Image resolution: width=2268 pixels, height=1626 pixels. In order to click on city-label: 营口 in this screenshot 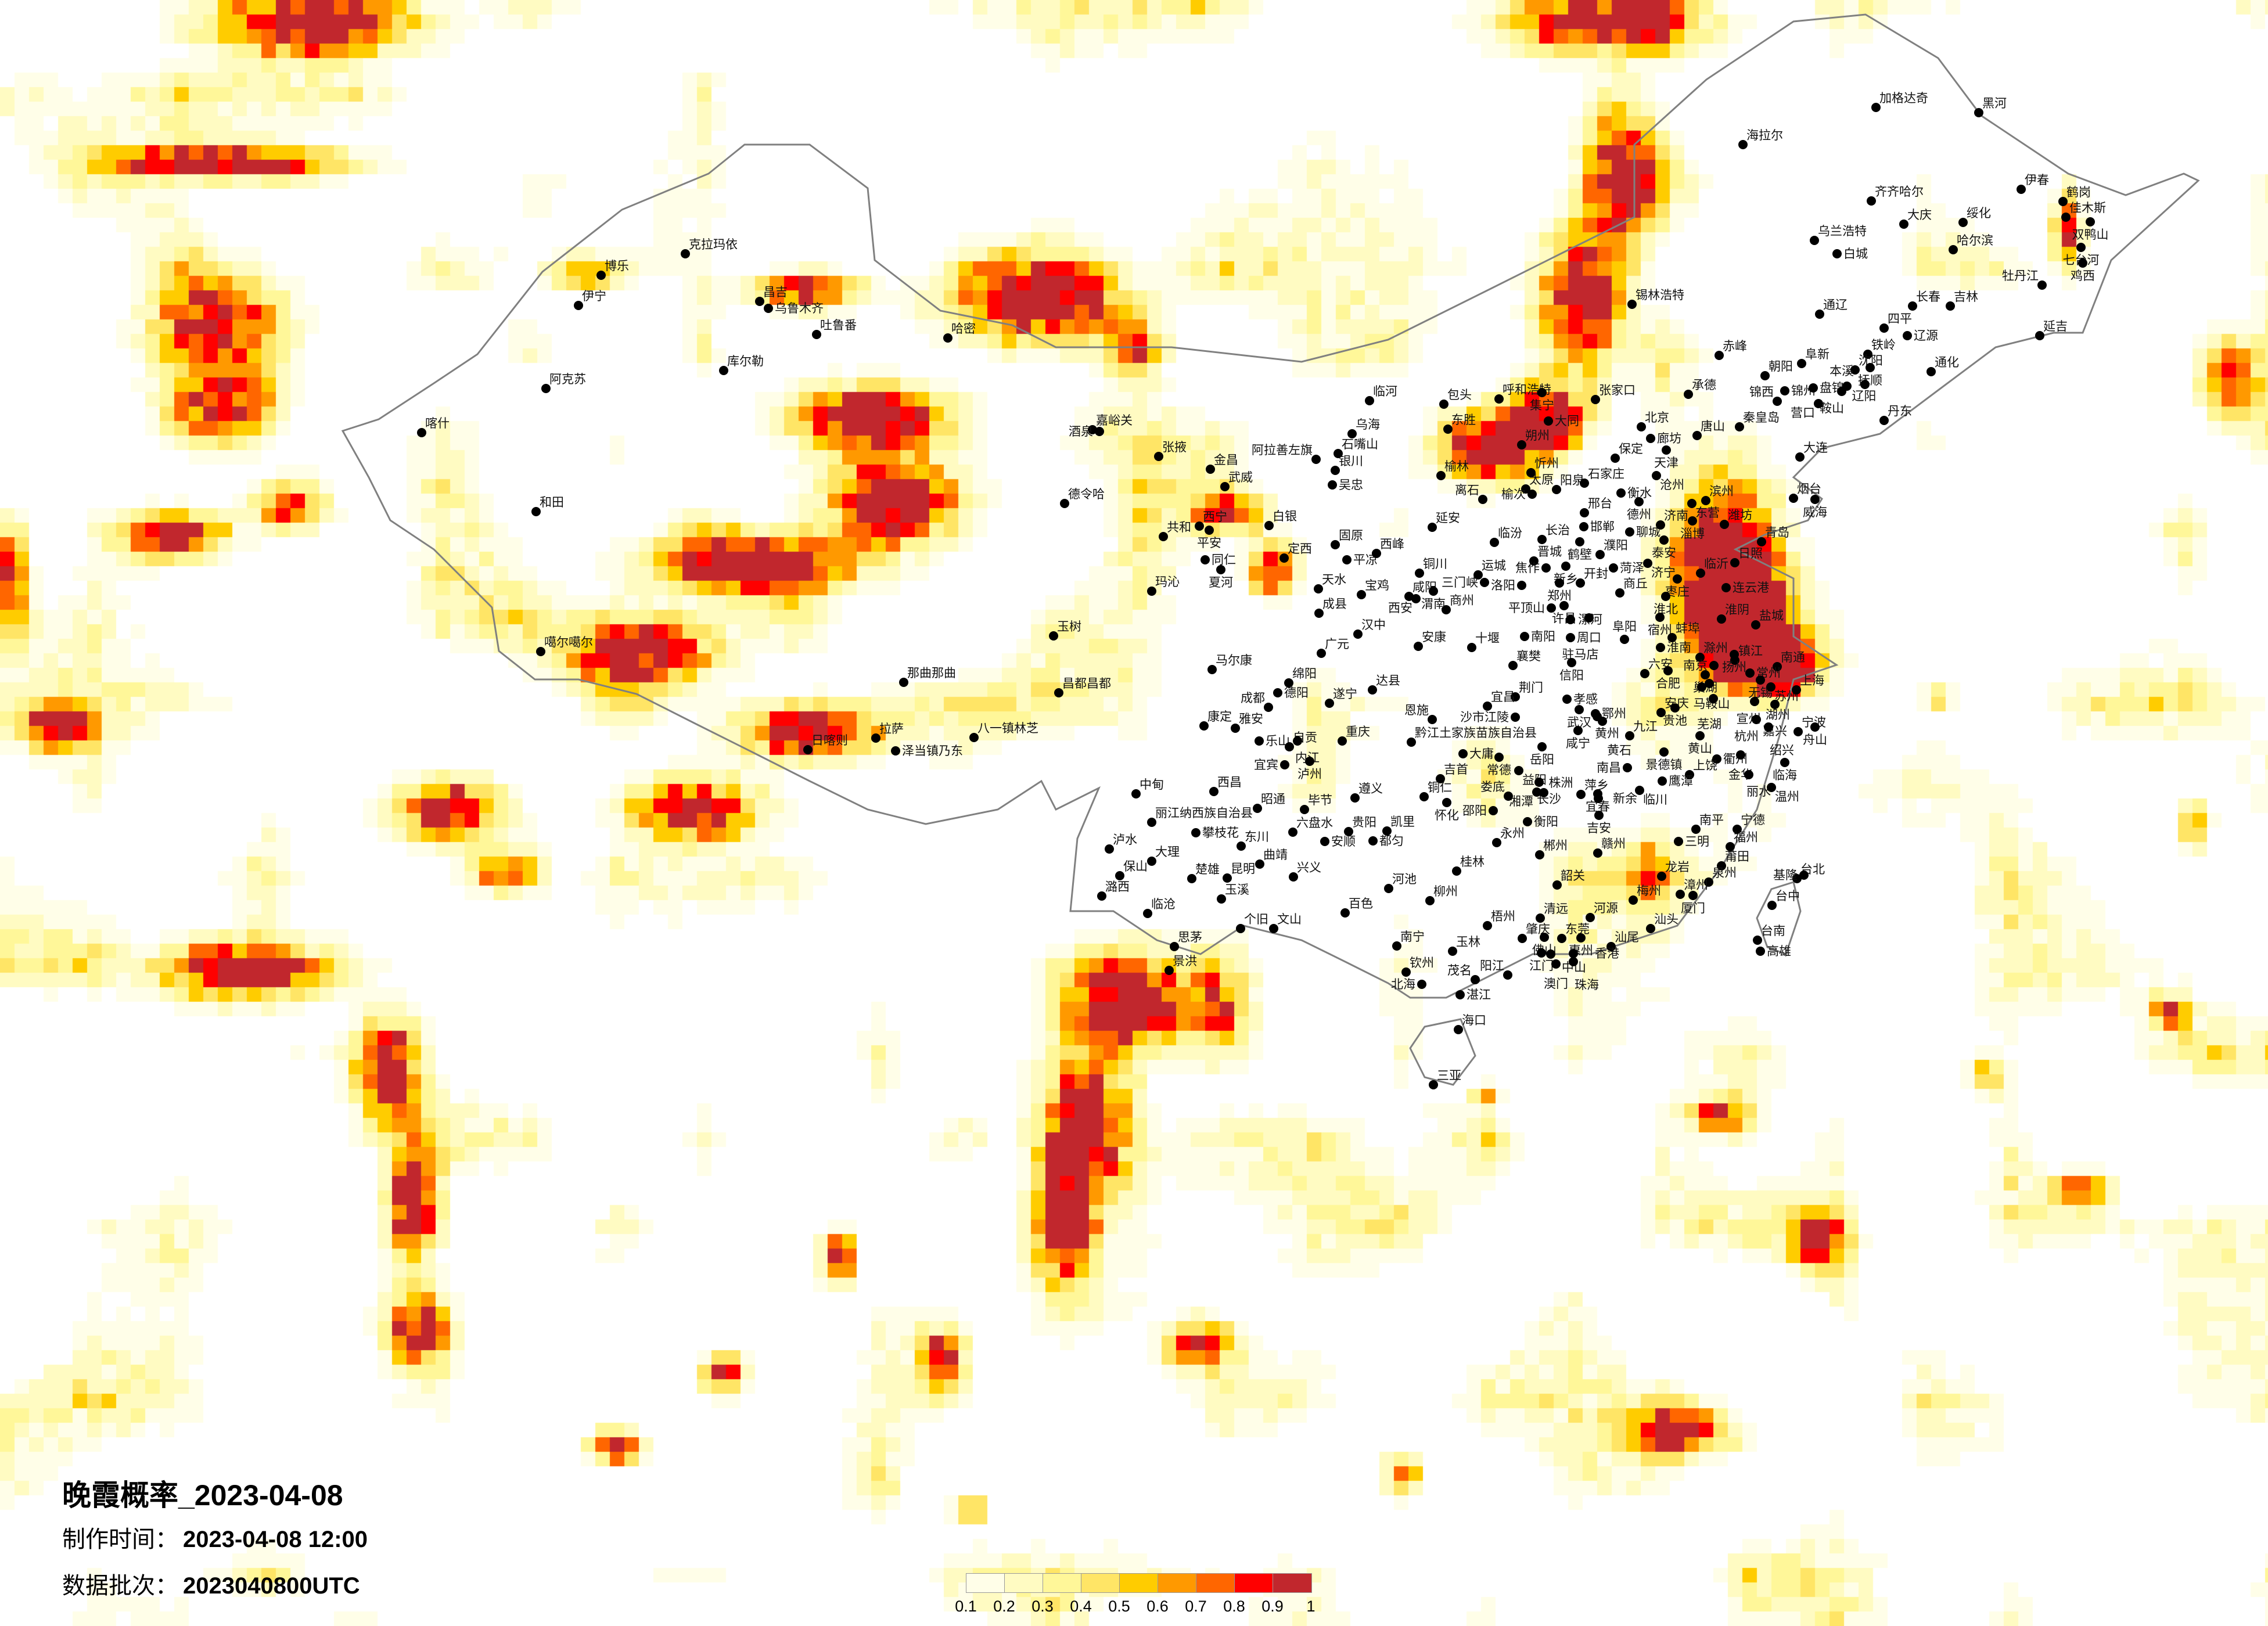, I will do `click(1803, 413)`.